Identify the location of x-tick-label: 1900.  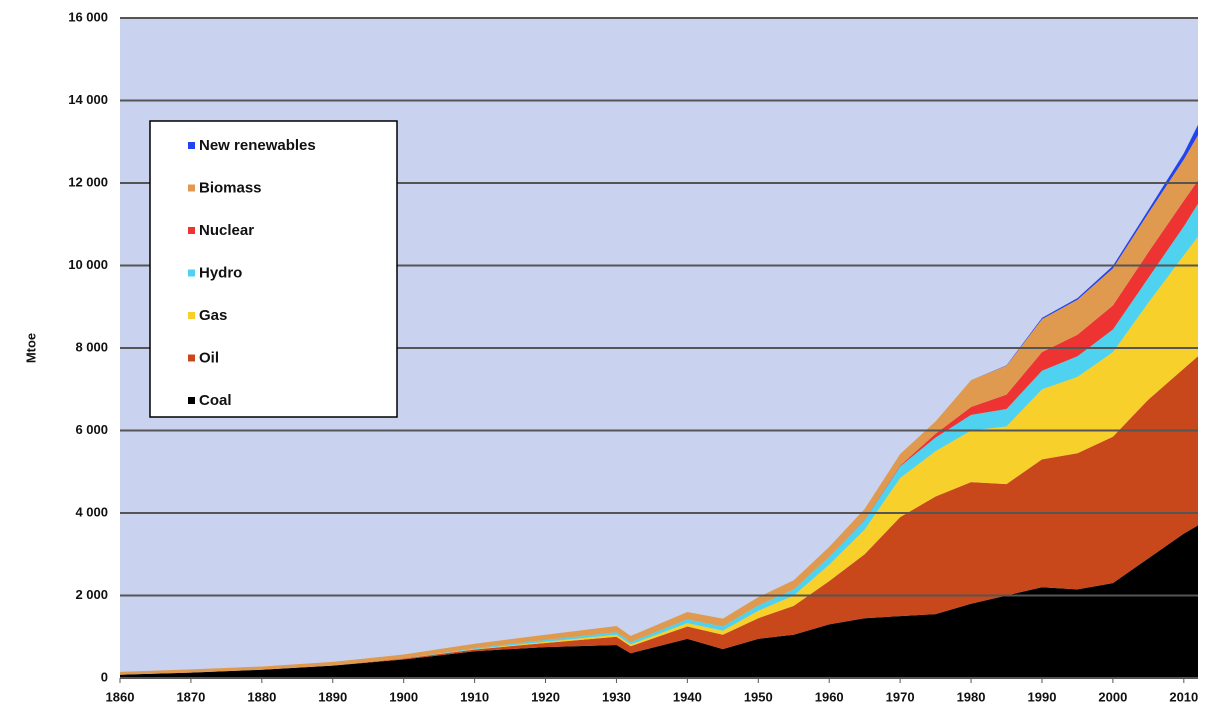
(403, 696).